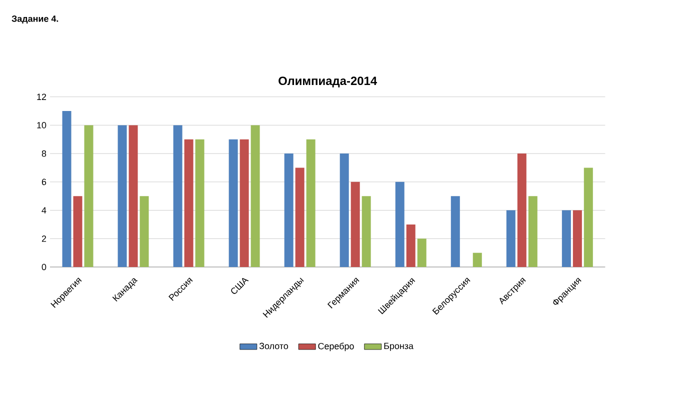  I want to click on y-tick-label: 10, so click(41, 125).